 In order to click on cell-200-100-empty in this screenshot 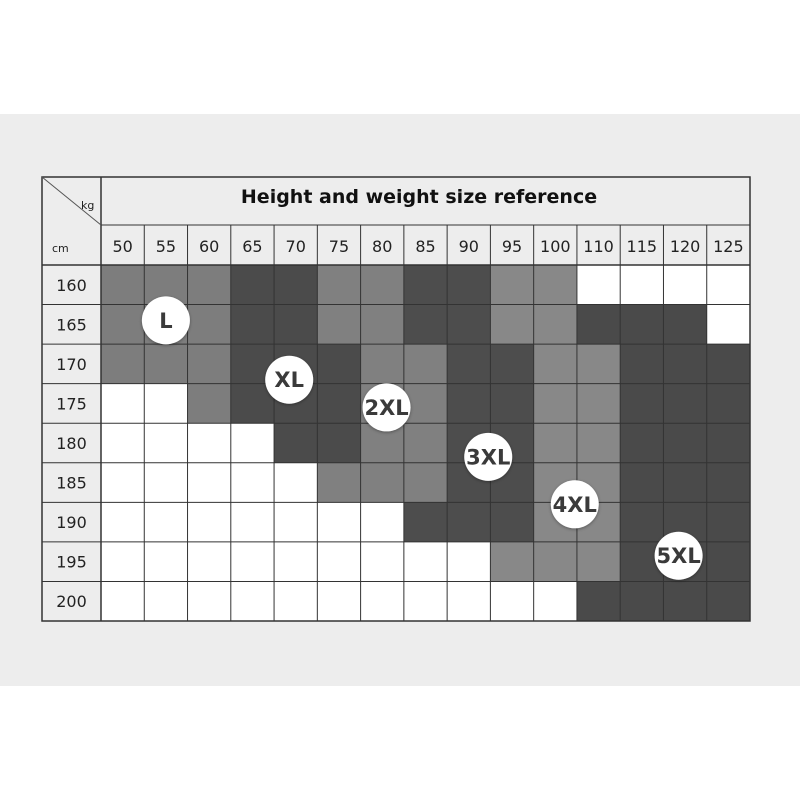, I will do `click(555, 601)`.